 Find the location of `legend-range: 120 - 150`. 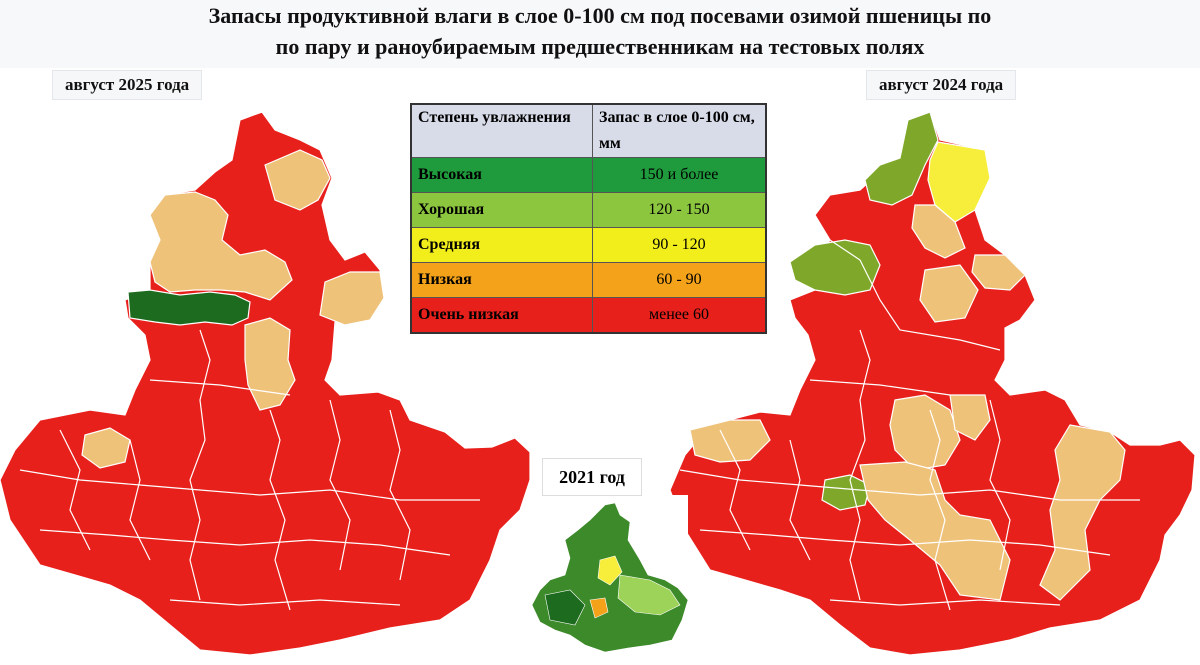

legend-range: 120 - 150 is located at coordinates (679, 210).